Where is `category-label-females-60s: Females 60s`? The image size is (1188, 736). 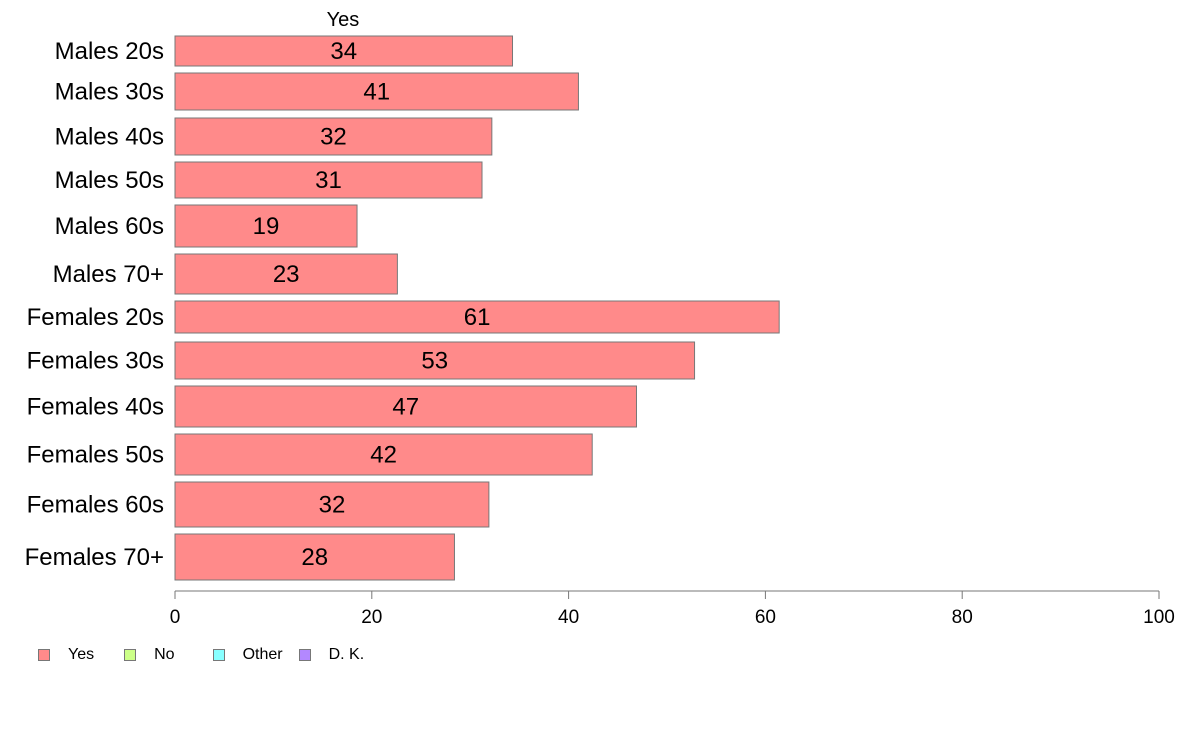
category-label-females-60s: Females 60s is located at coordinates (95, 505).